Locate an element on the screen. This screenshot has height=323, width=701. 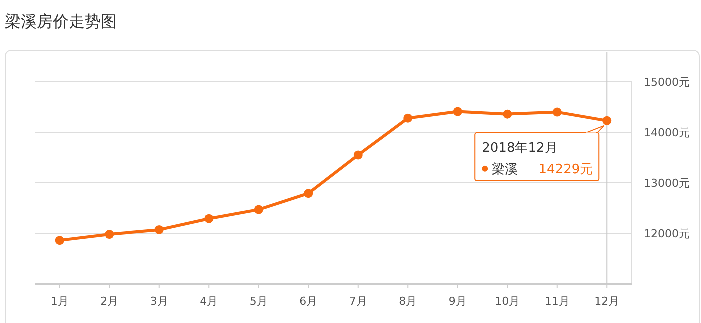
x-tick-label: 2月 is located at coordinates (109, 301).